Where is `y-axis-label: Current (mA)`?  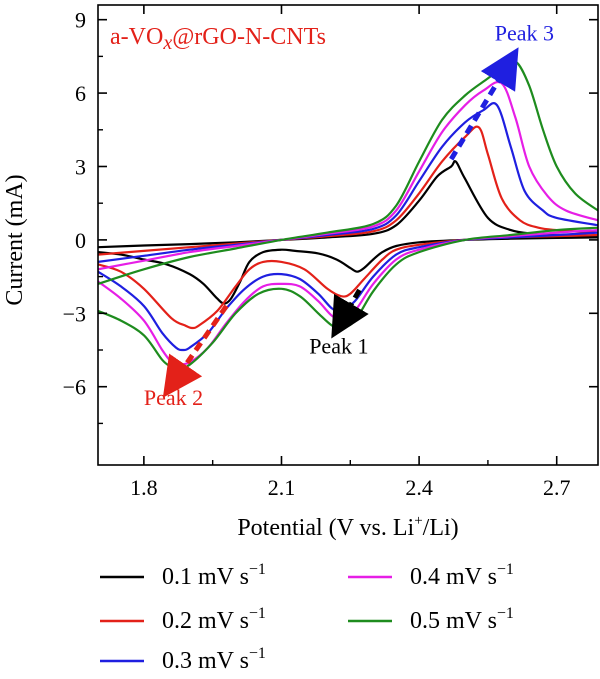 y-axis-label: Current (mA) is located at coordinates (15, 239).